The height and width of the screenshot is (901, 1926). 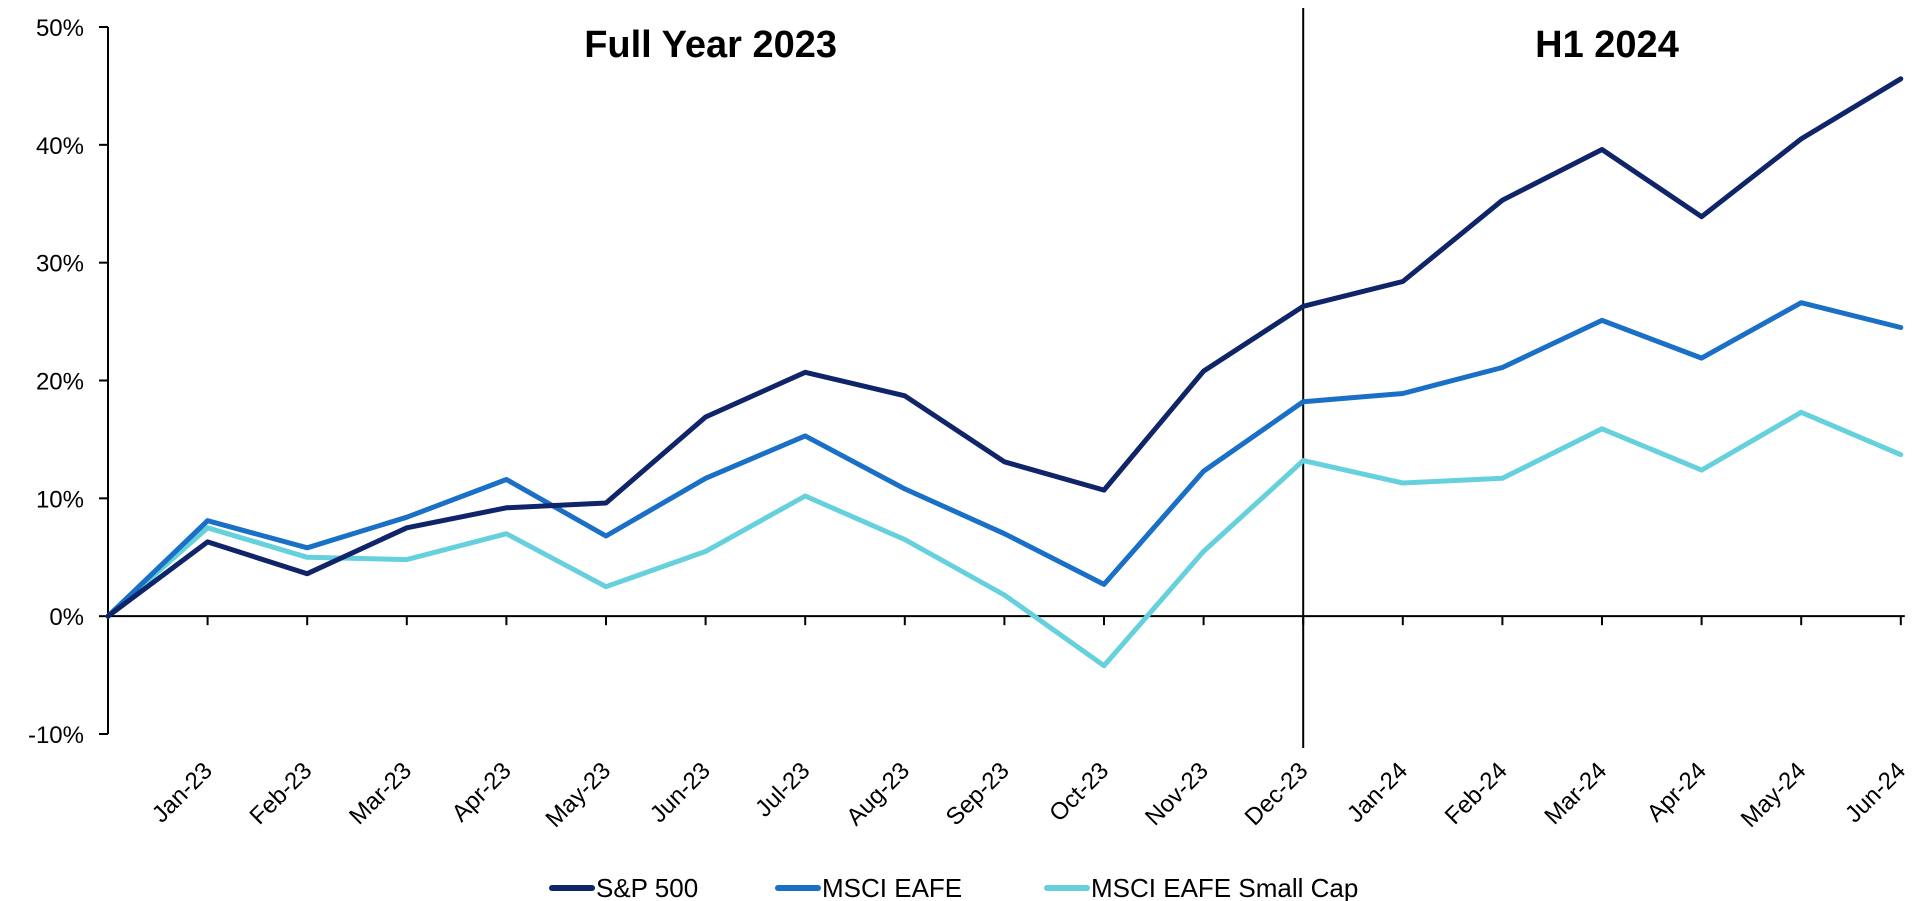 I want to click on legend-label: MSCI EAFE Small Cap, so click(x=1224, y=887).